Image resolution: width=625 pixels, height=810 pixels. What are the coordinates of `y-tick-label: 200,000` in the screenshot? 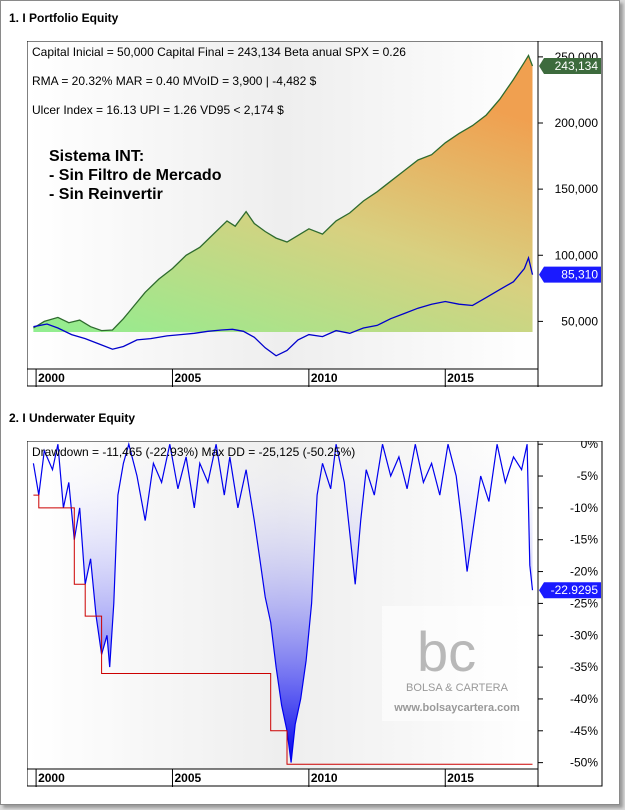 It's located at (577, 123).